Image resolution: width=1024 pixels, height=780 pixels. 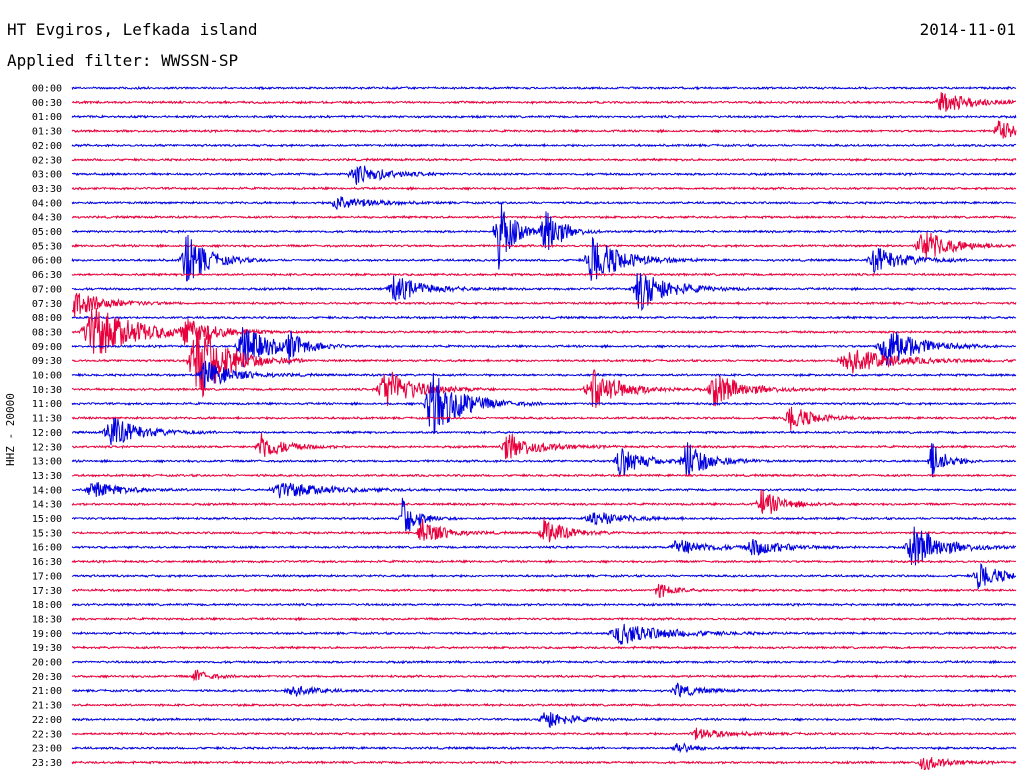 What do you see at coordinates (47, 619) in the screenshot?
I see `row-time-label: 18:30` at bounding box center [47, 619].